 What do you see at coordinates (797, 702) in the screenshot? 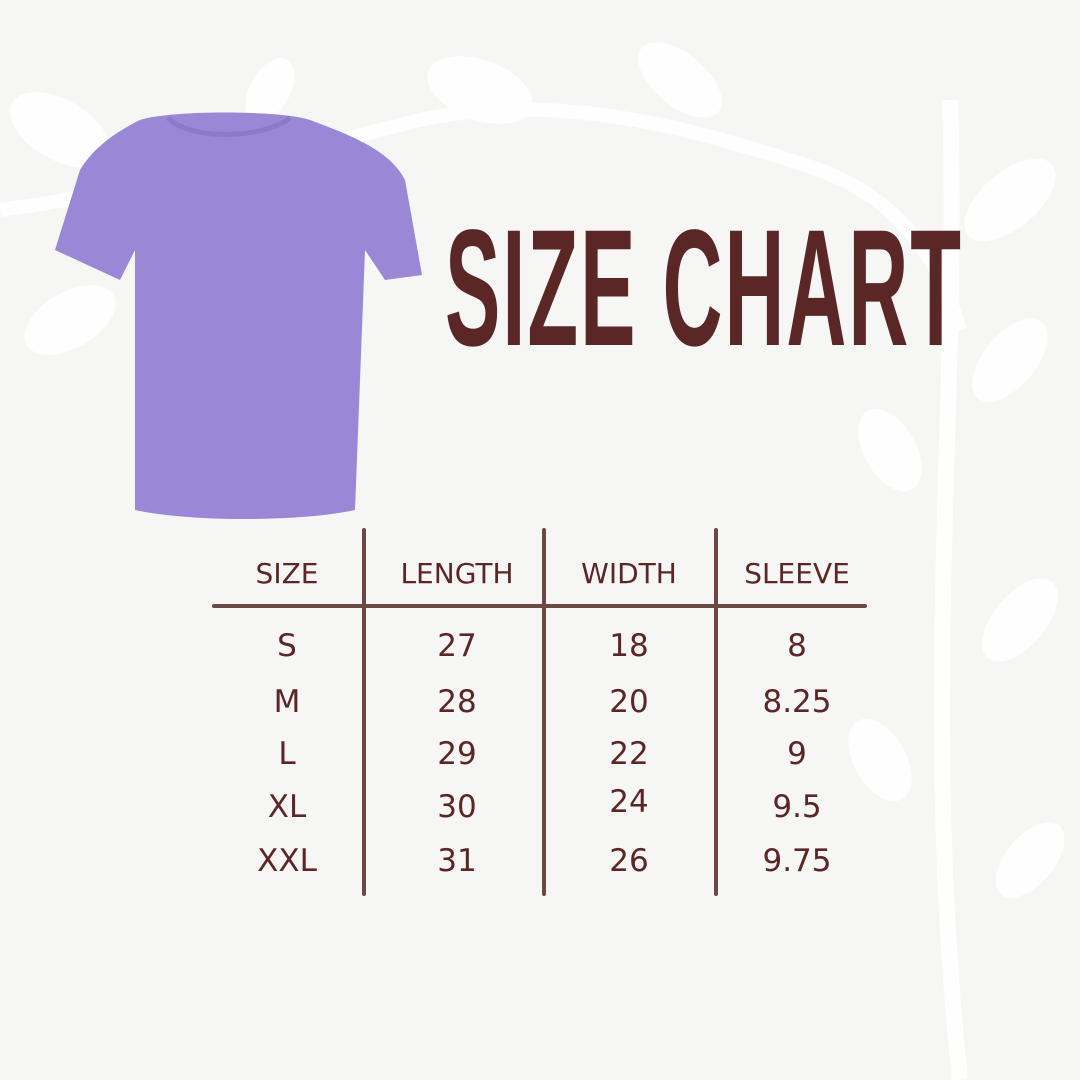
I see `table-cell: 8.25` at bounding box center [797, 702].